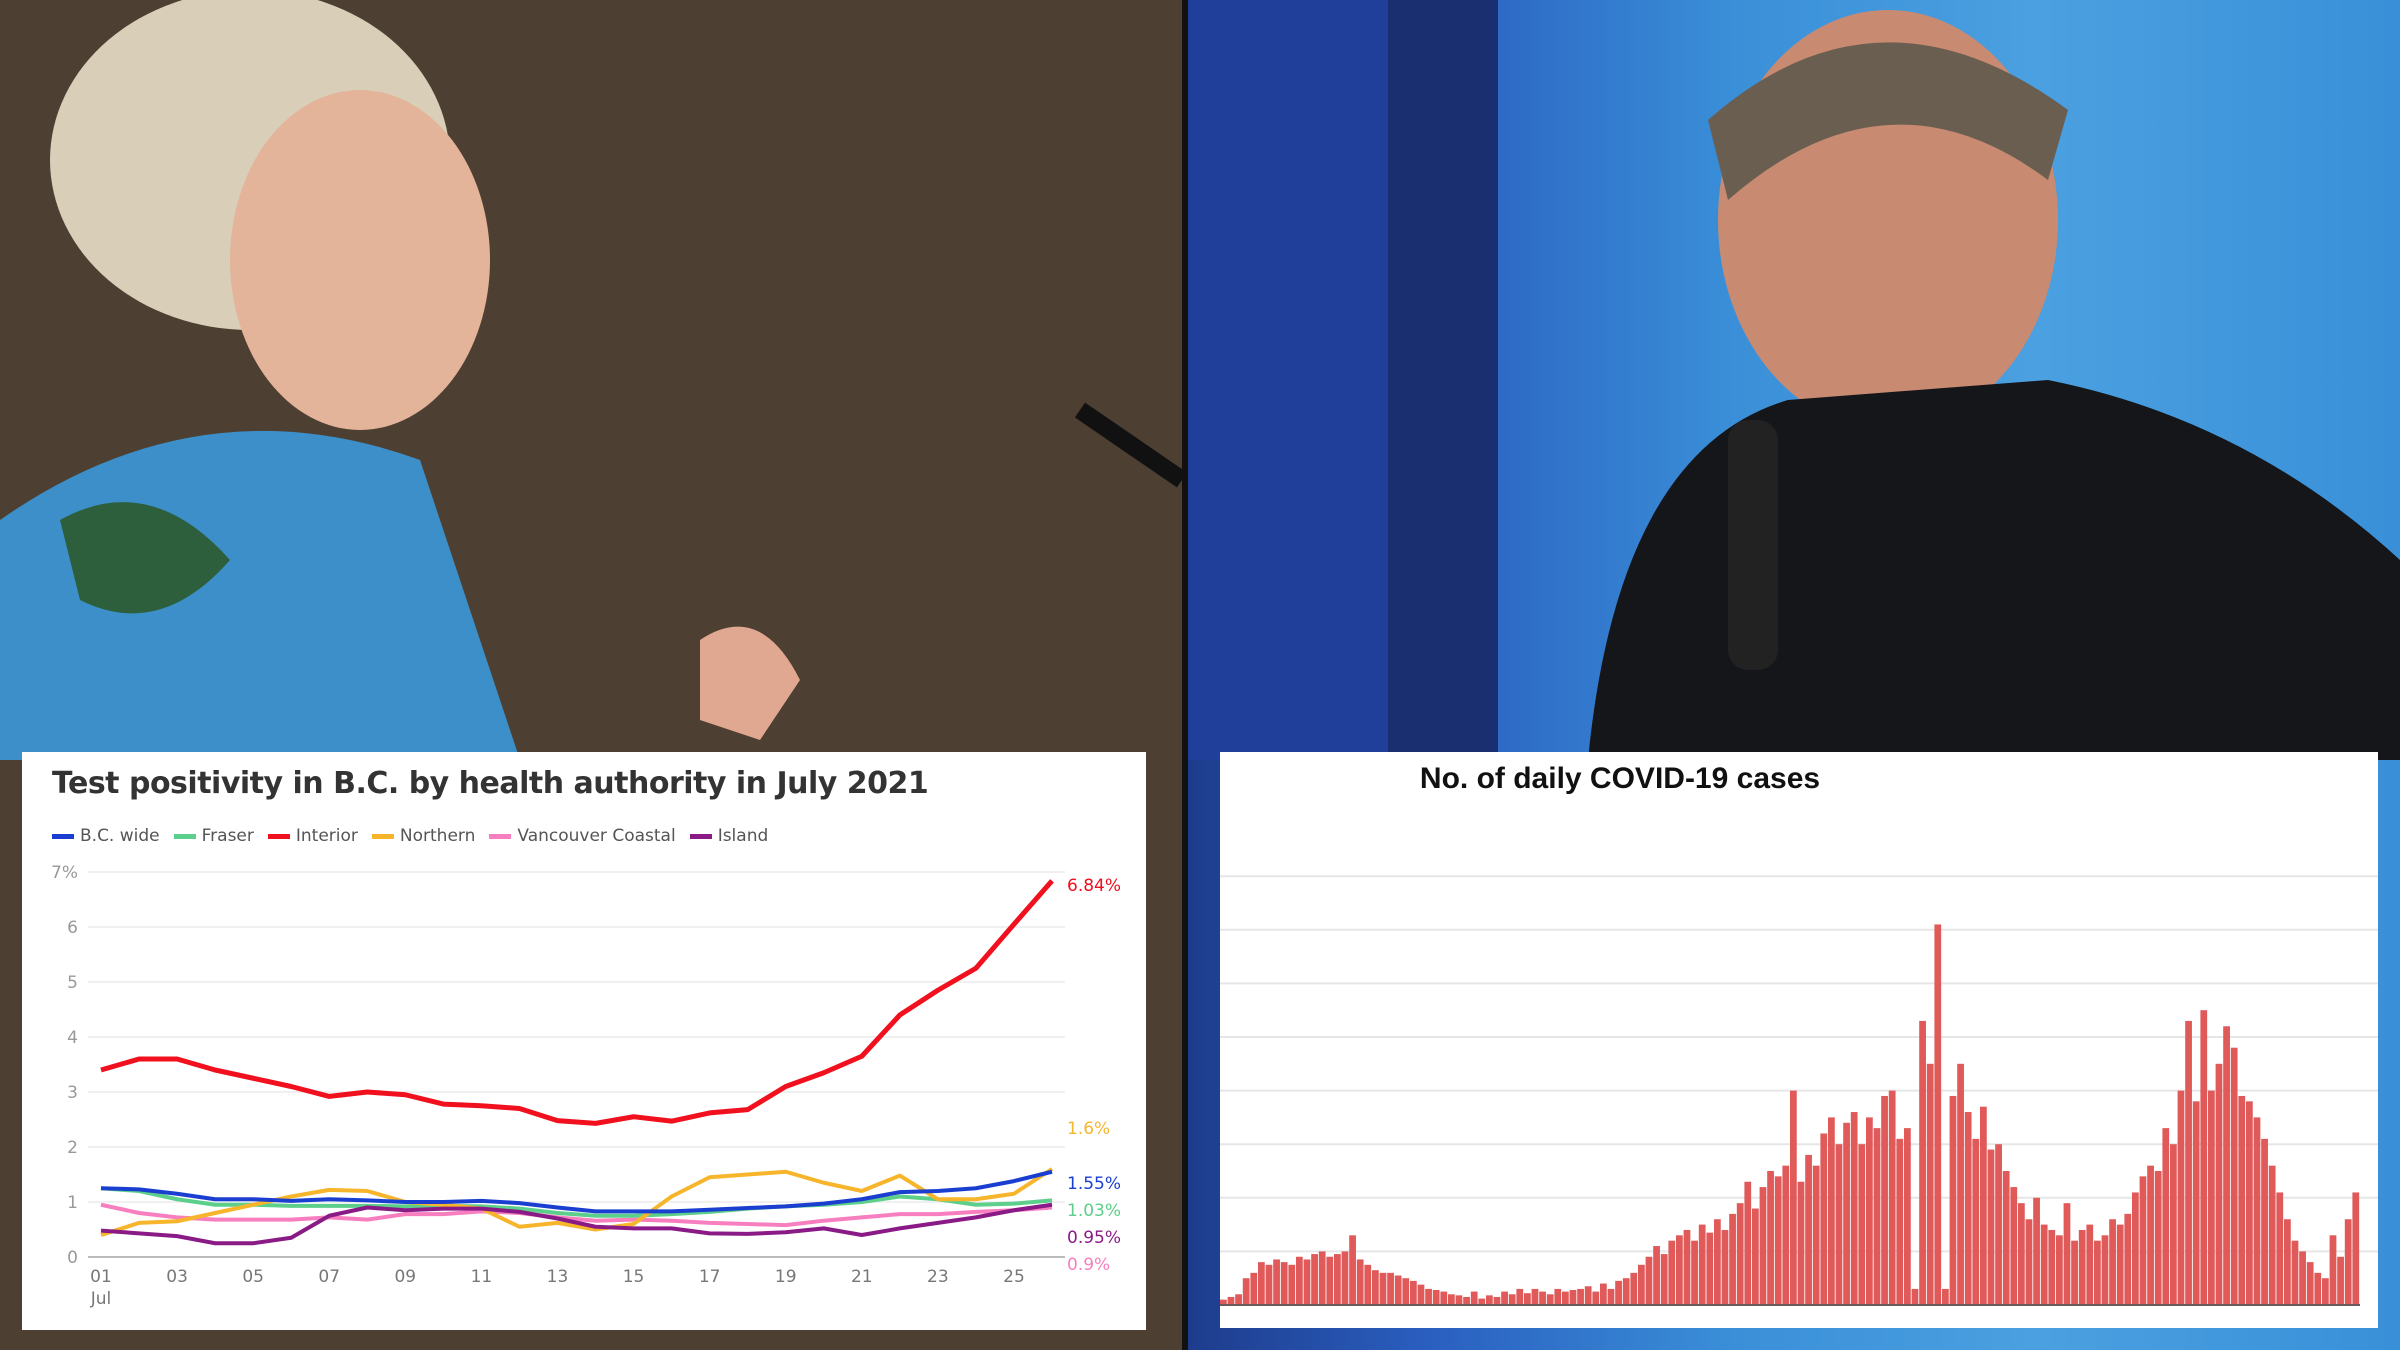  I want to click on y-tick-label: 0, so click(72, 1258).